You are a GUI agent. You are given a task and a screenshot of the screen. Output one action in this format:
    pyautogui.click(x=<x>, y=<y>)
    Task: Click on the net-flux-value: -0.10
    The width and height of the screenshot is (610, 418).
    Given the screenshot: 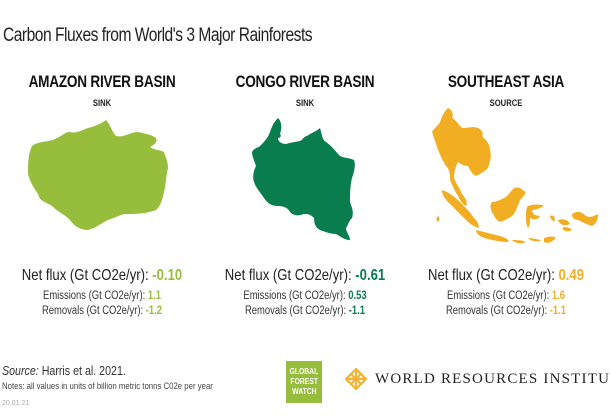 What is the action you would take?
    pyautogui.click(x=167, y=275)
    